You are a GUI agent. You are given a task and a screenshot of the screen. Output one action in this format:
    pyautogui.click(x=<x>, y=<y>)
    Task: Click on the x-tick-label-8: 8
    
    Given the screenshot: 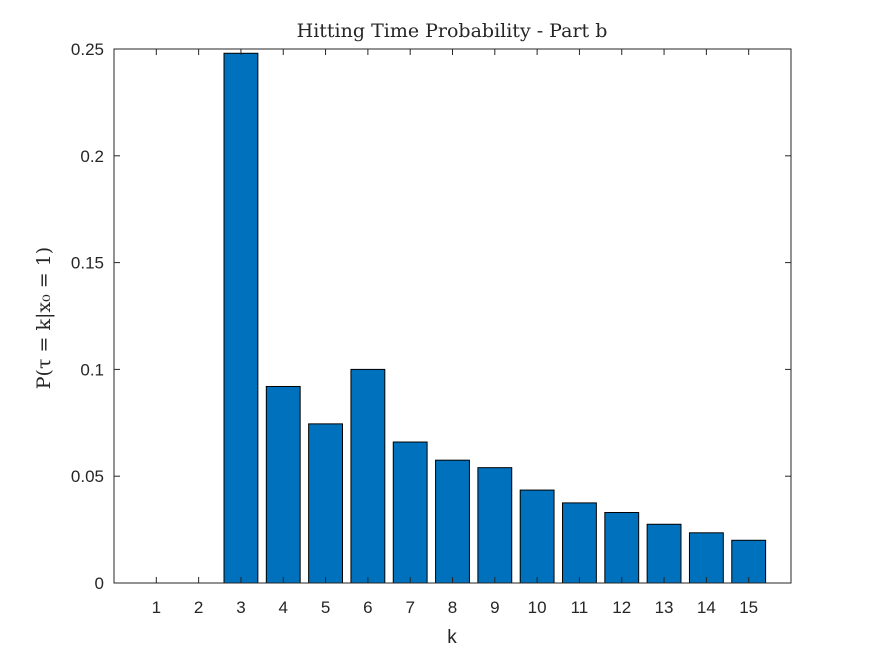 What is the action you would take?
    pyautogui.click(x=452, y=607)
    